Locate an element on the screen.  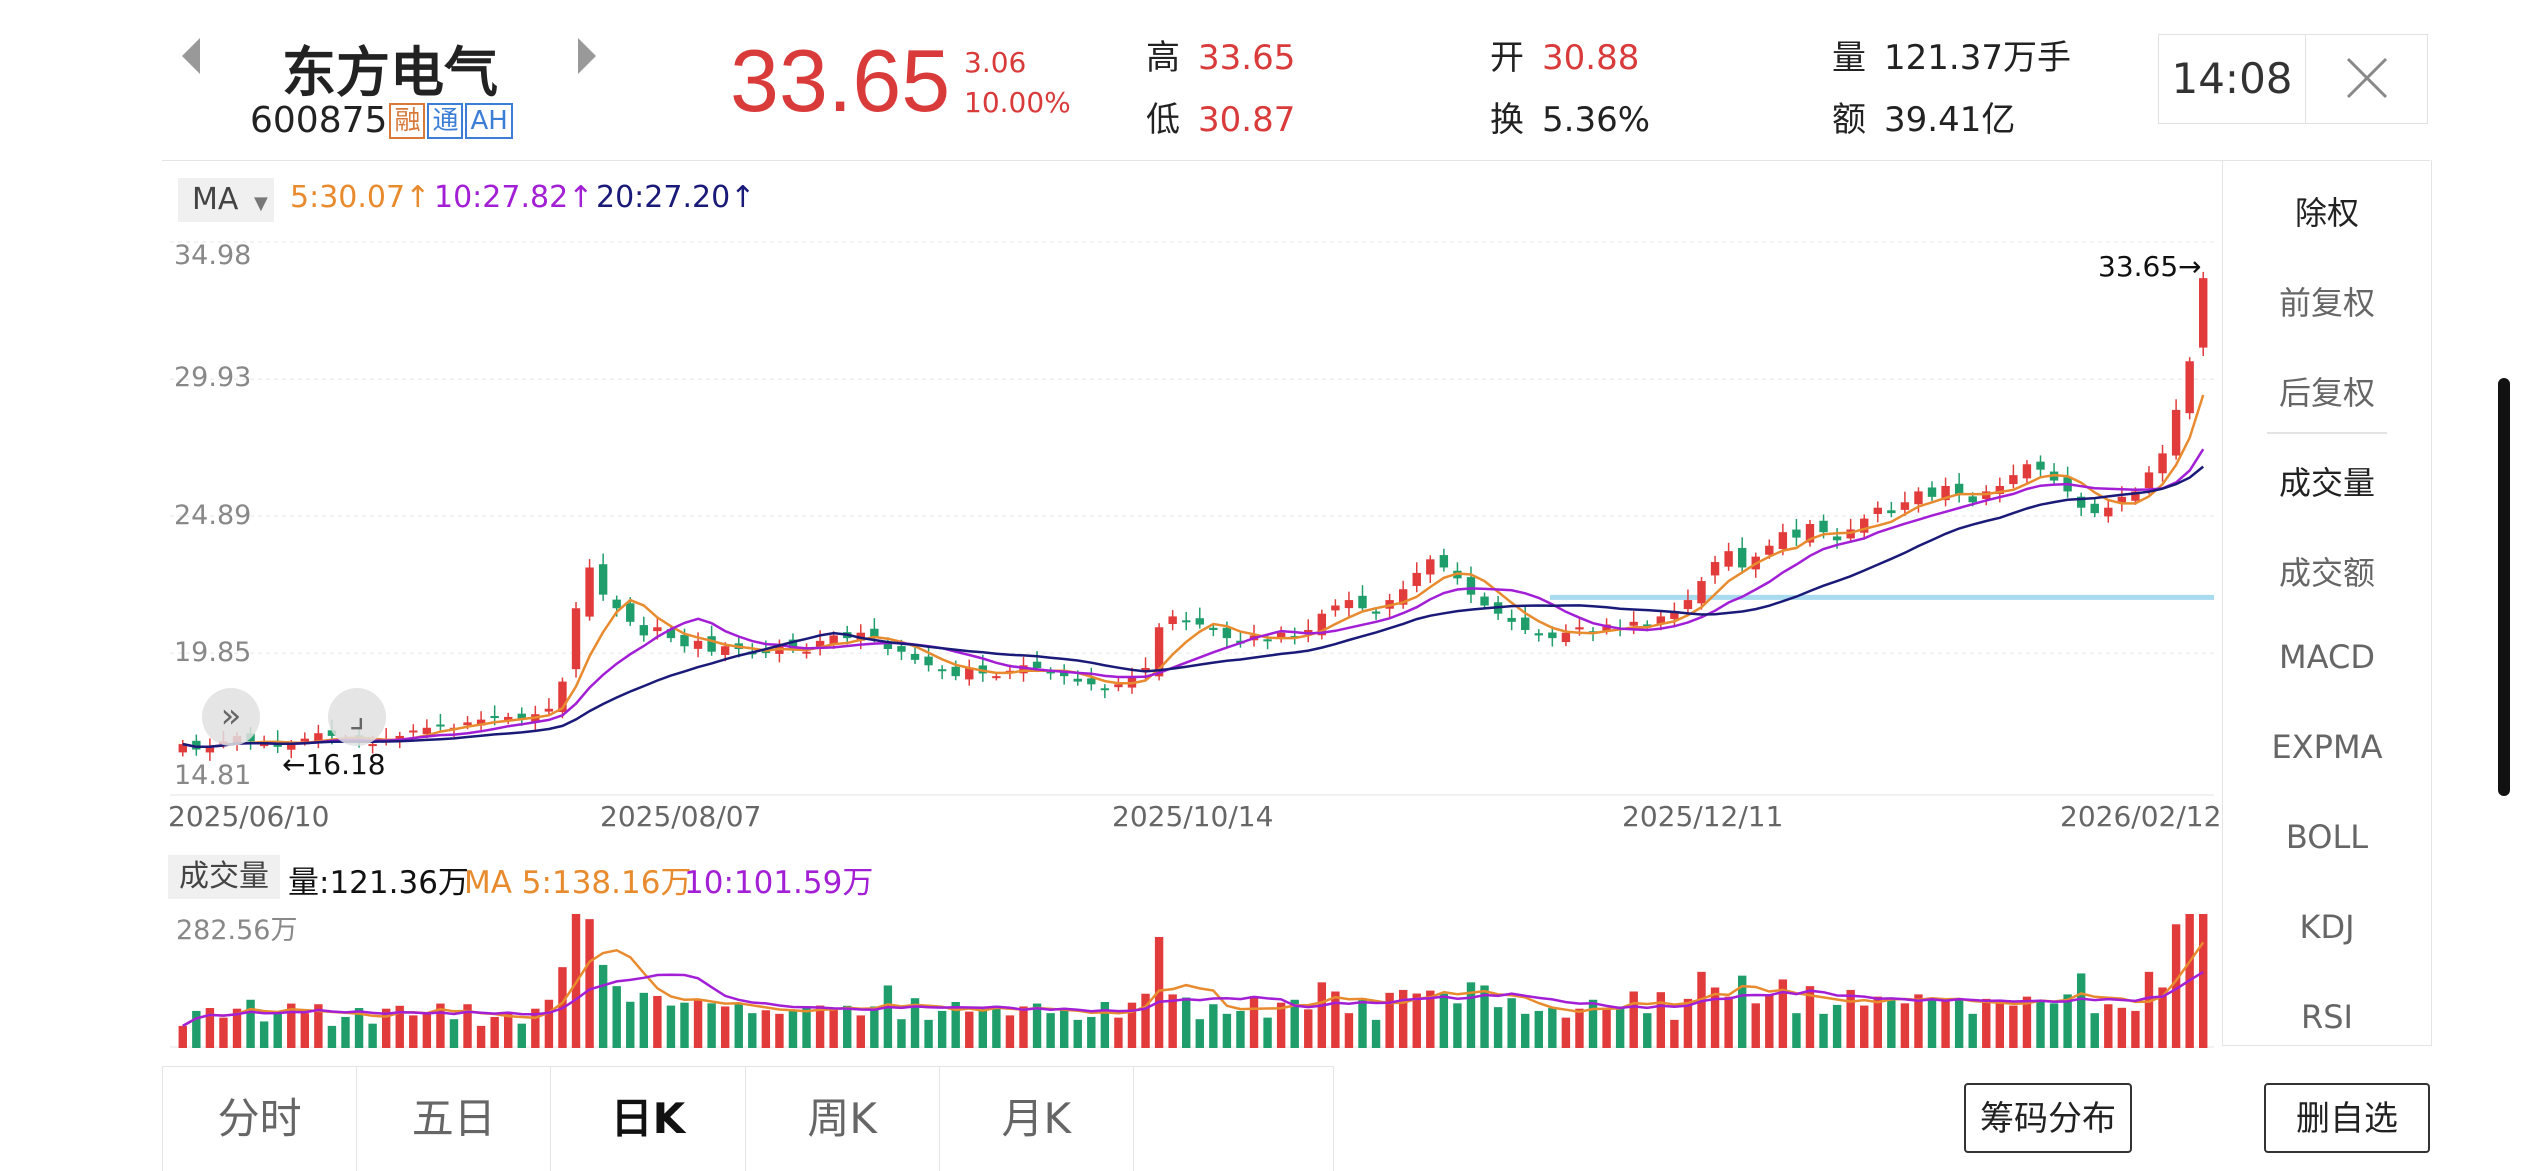
price-change-pct: 10.00% is located at coordinates (1017, 102).